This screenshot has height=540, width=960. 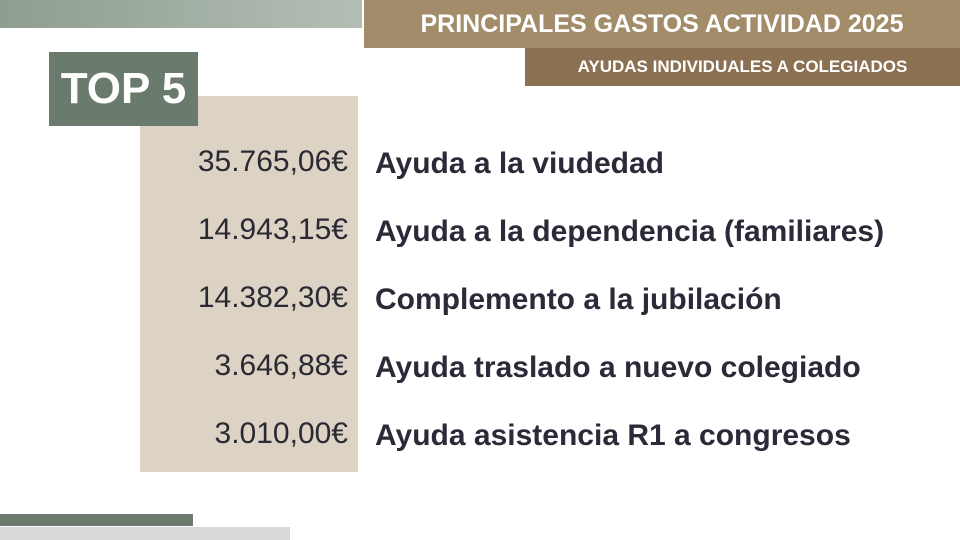 What do you see at coordinates (630, 231) in the screenshot?
I see `item-label: Ayuda a la dependencia (familiares)` at bounding box center [630, 231].